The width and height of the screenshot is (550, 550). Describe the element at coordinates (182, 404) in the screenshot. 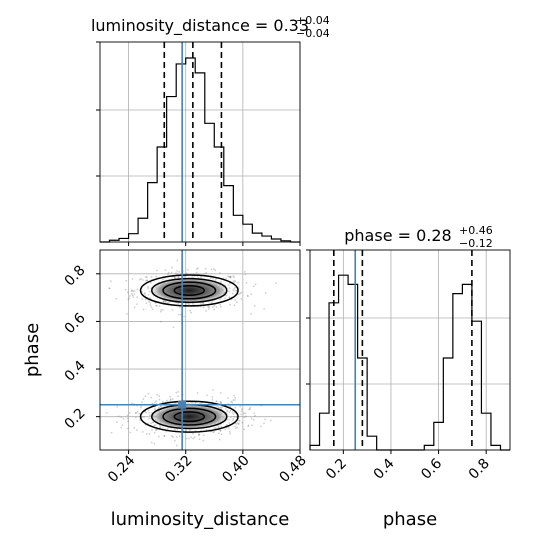

I see `truth-marker` at that location.